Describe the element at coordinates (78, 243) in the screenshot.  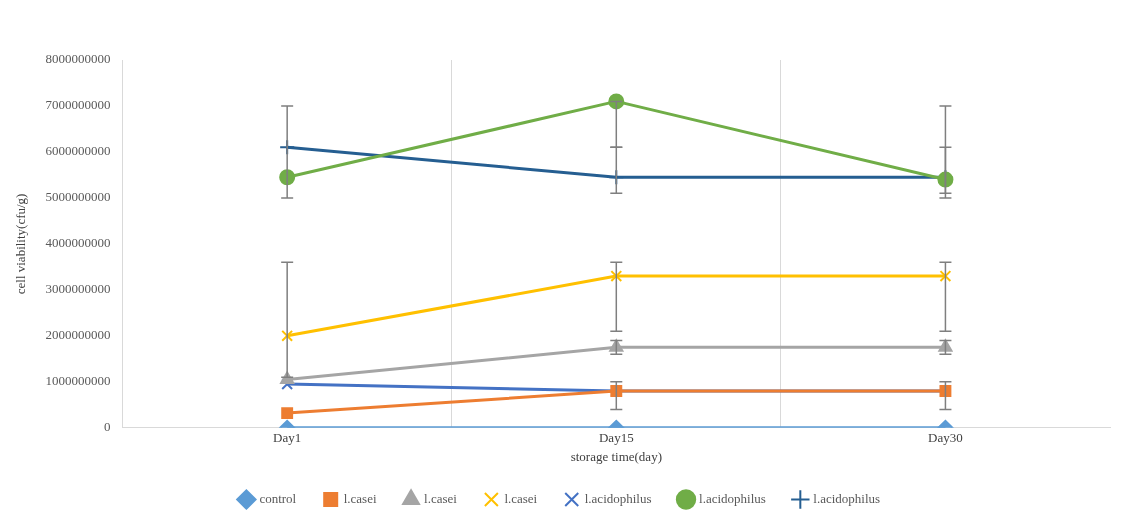
I see `y-tick-label: 4000000000` at that location.